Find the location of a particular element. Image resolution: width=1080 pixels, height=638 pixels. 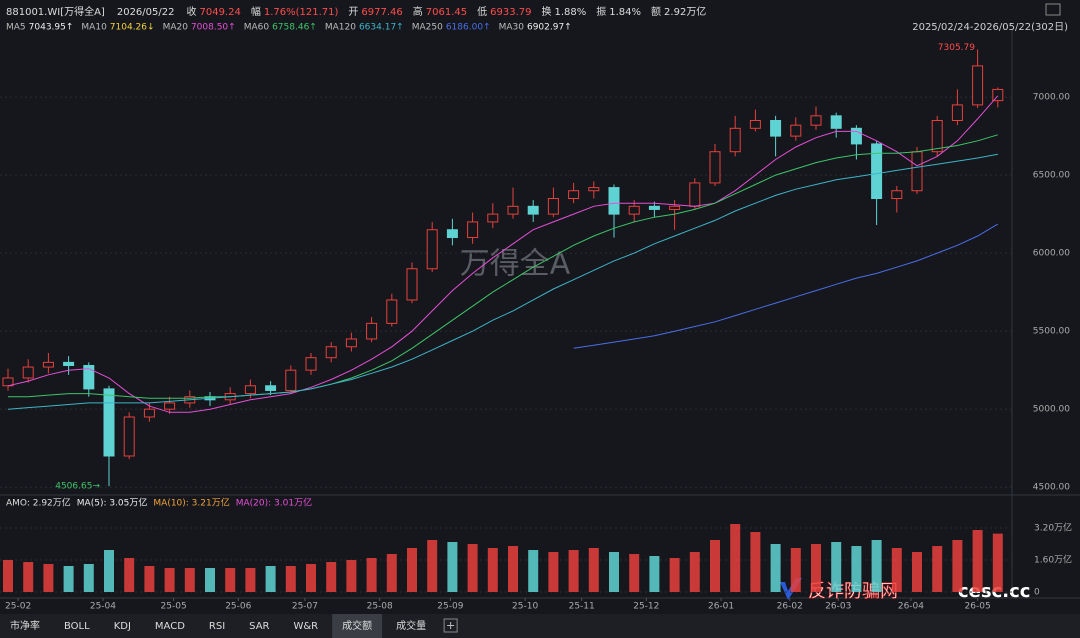

tab-label: SAR is located at coordinates (259, 626).